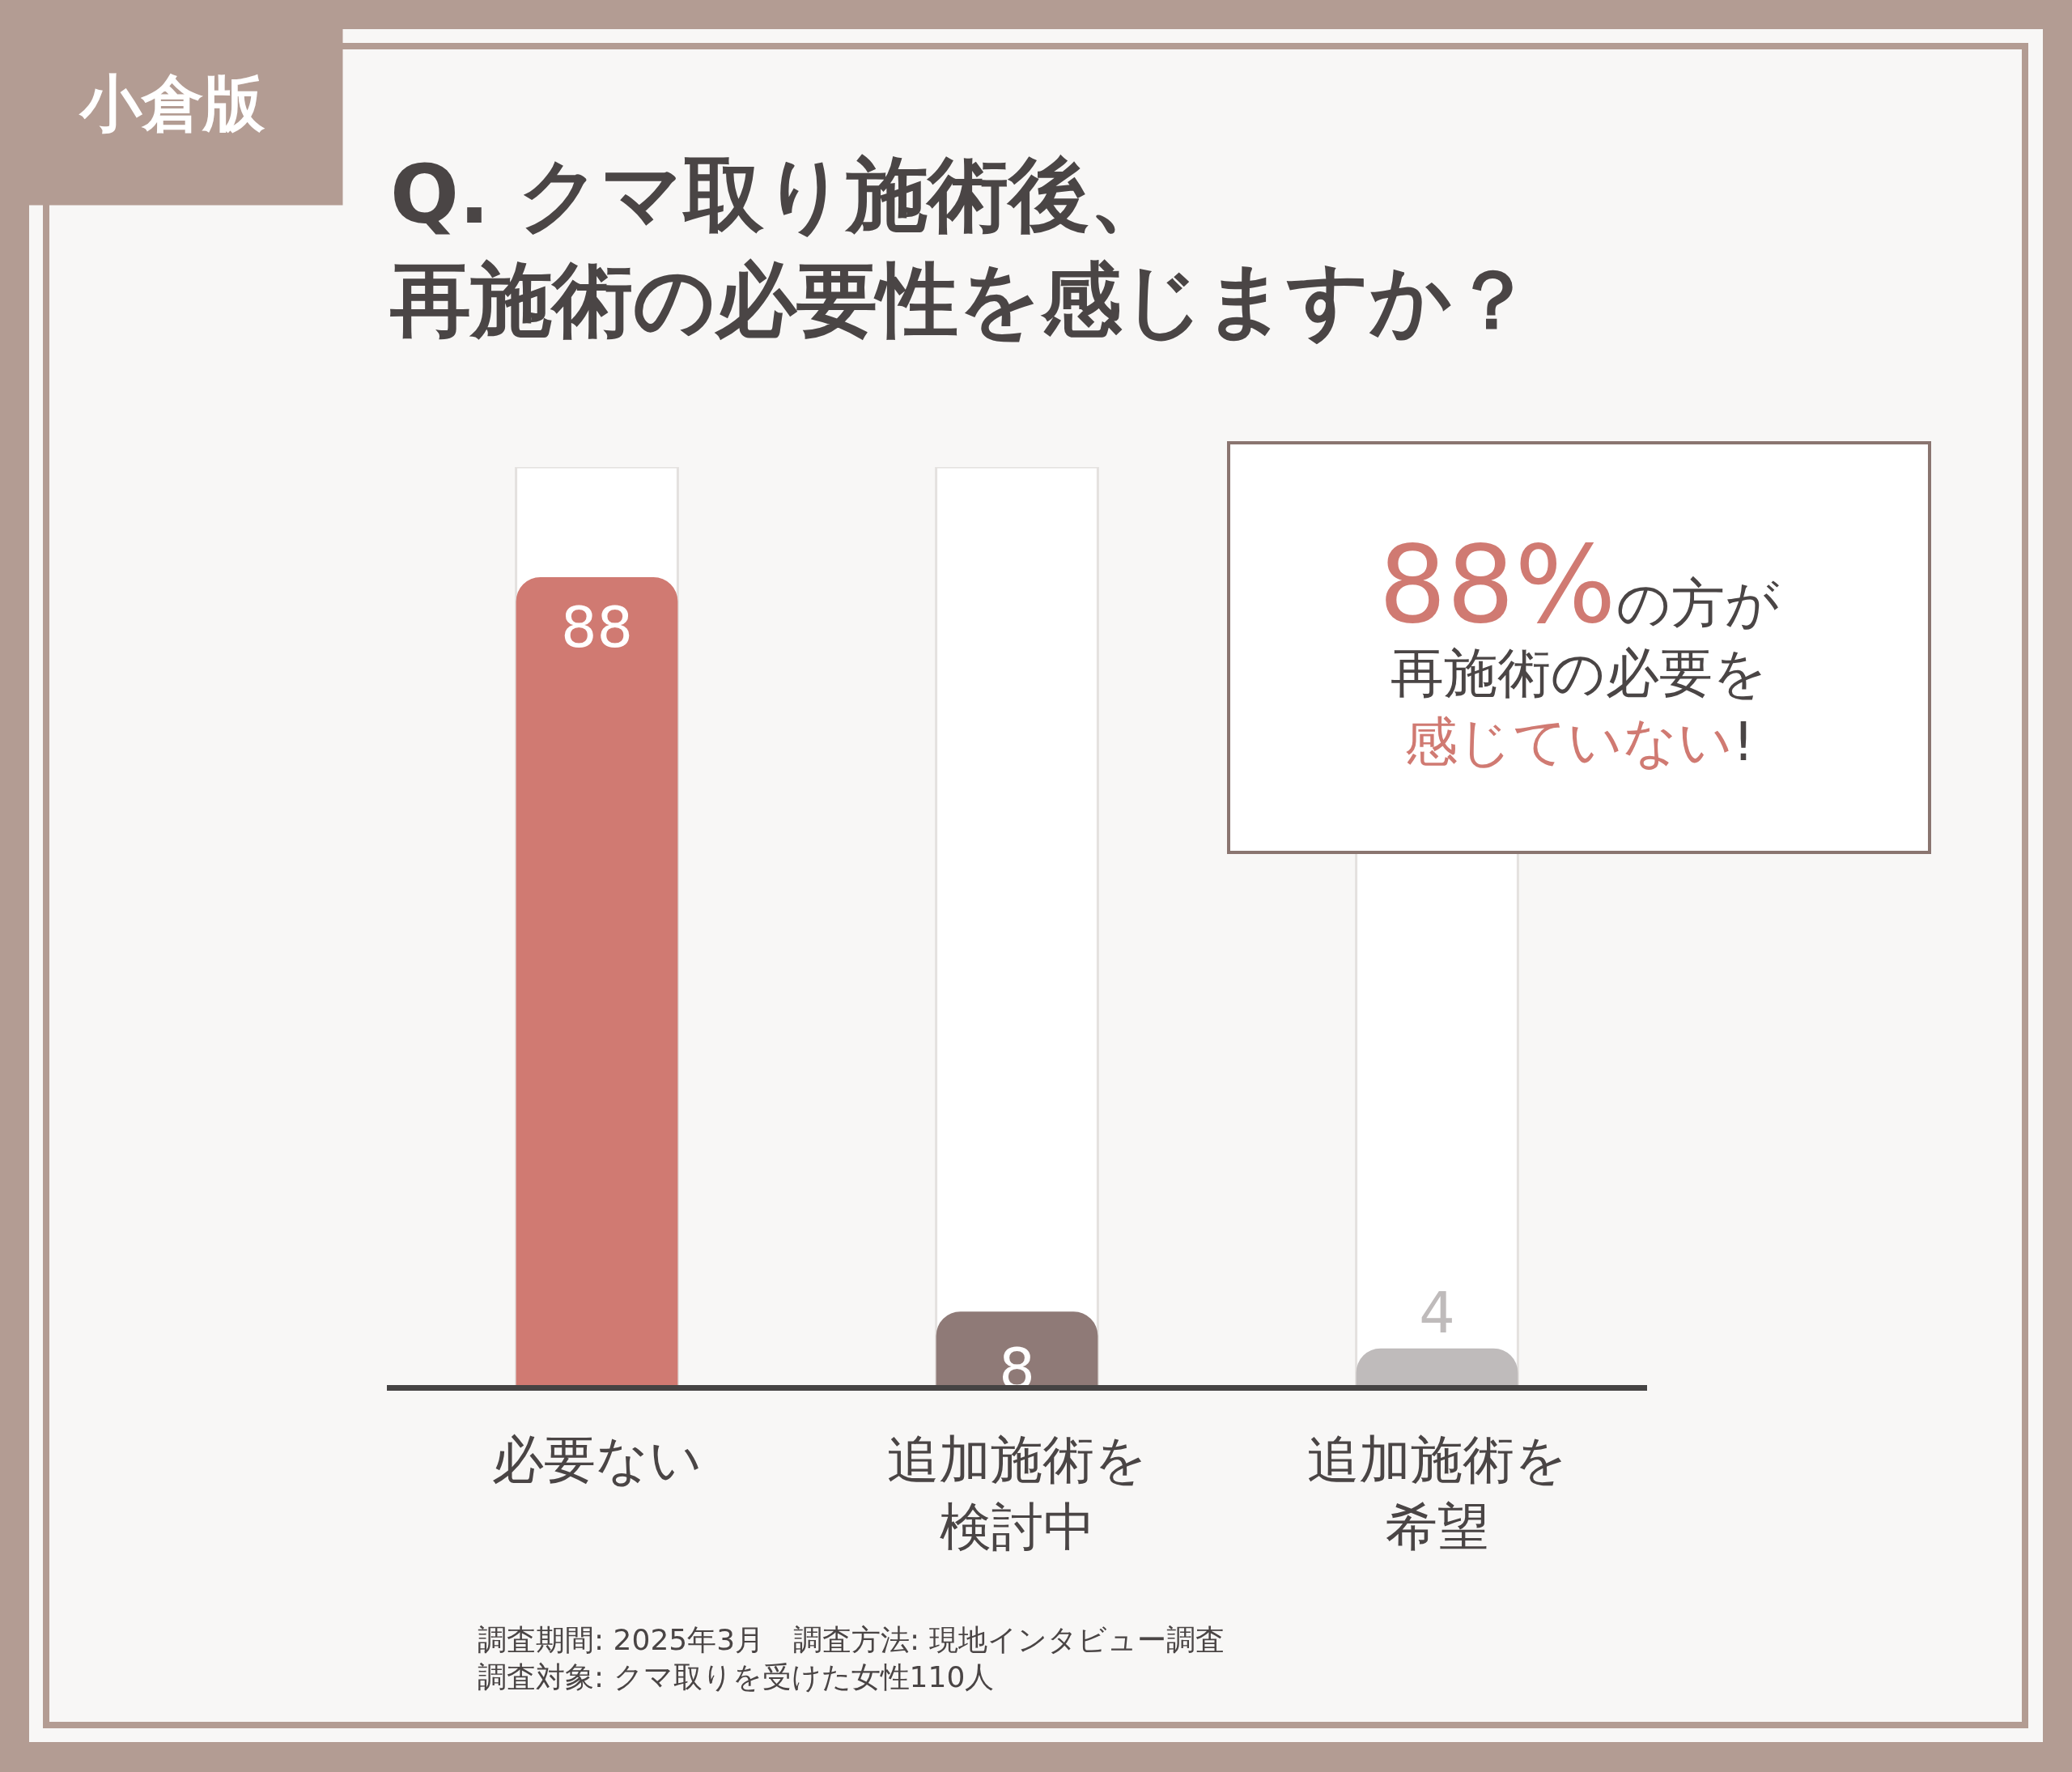 Image resolution: width=2072 pixels, height=1772 pixels. I want to click on text: 調査期間: 2025年3月 調査方法: 現地インタビュー調査, so click(851, 1640).